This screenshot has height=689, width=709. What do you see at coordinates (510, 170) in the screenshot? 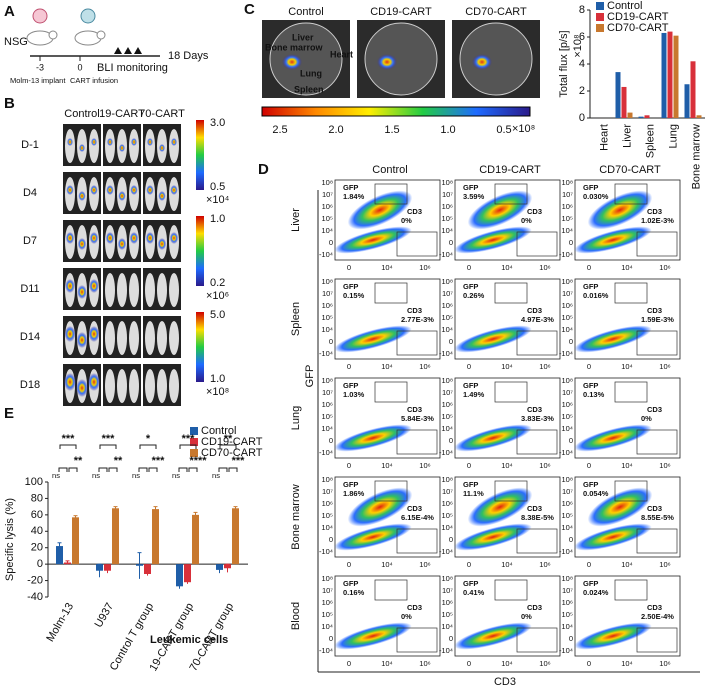
I see `column-header: CD19-CART` at bounding box center [510, 170].